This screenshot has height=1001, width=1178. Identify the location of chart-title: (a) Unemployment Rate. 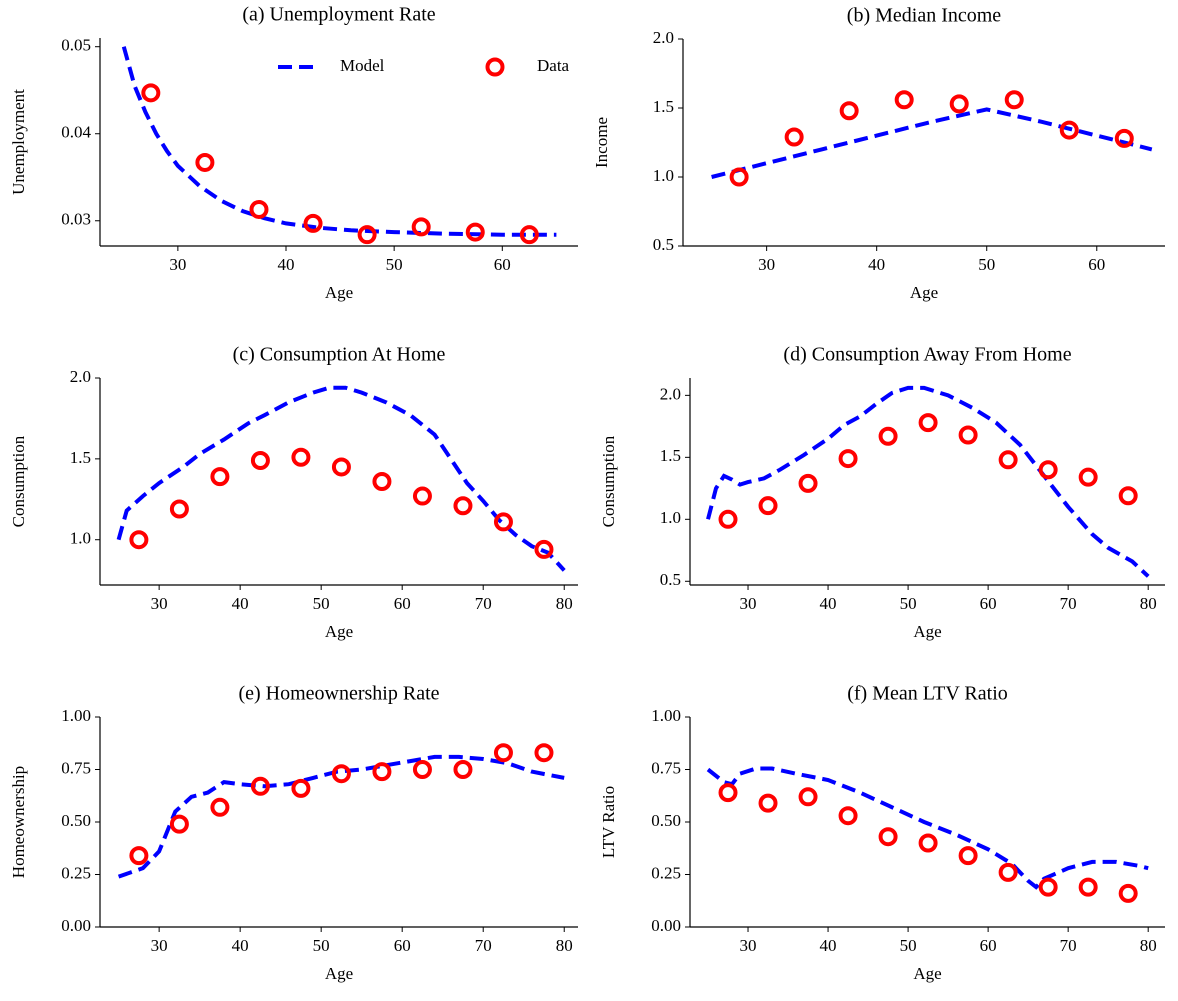
(338, 15).